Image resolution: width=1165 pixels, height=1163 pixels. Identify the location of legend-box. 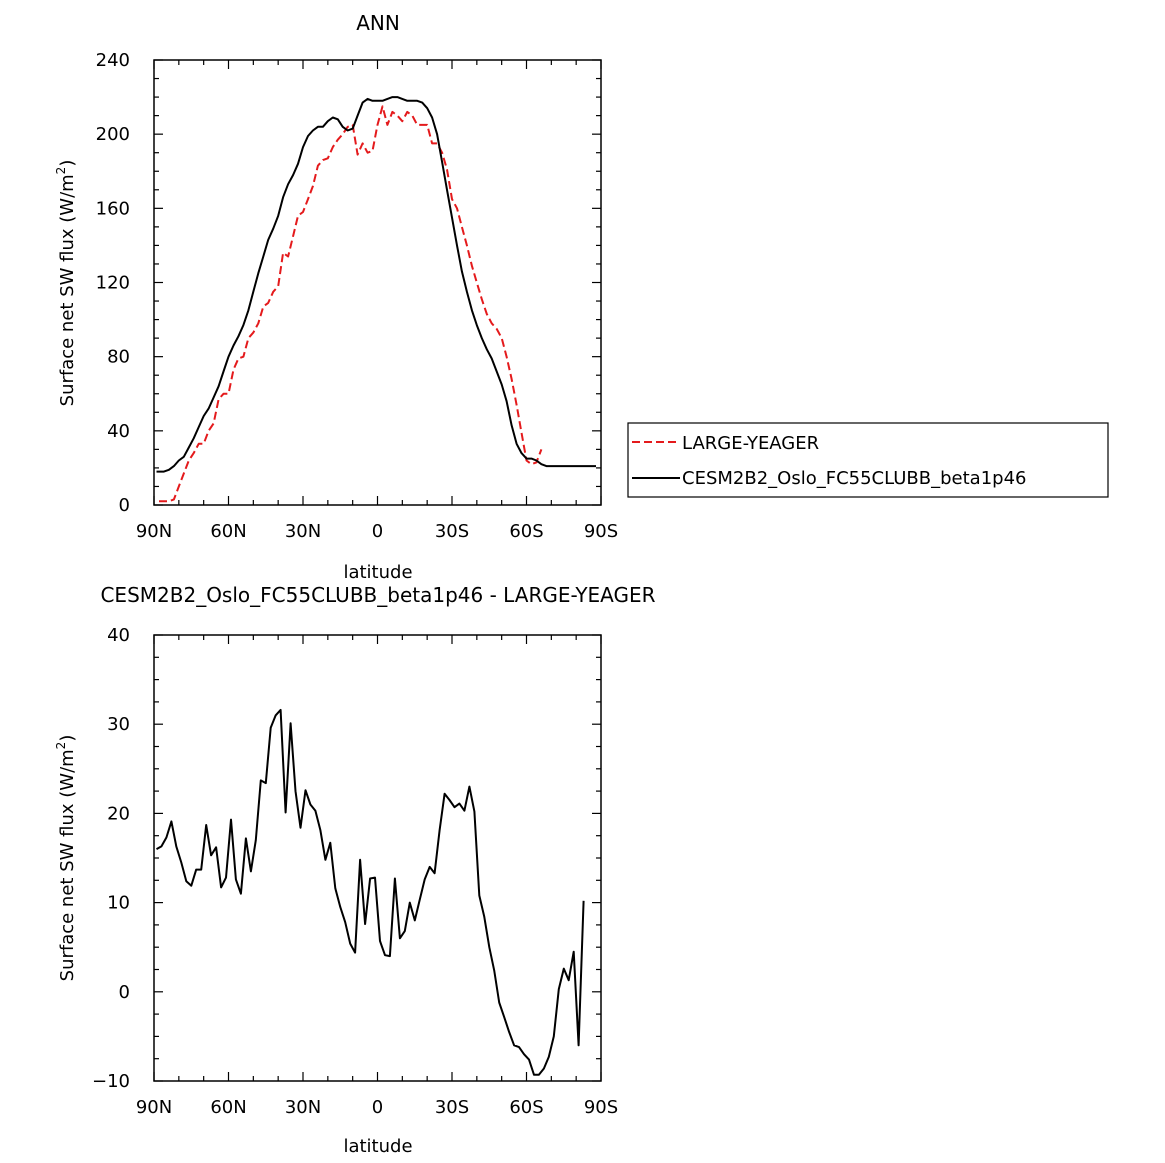
(868, 460).